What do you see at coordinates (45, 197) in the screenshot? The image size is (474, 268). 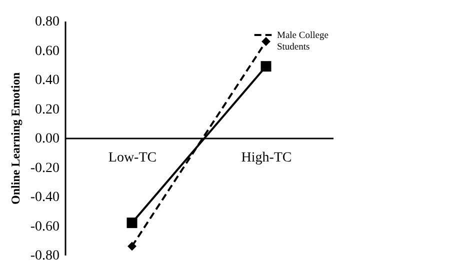 I see `y-tick-label: -0.40` at bounding box center [45, 197].